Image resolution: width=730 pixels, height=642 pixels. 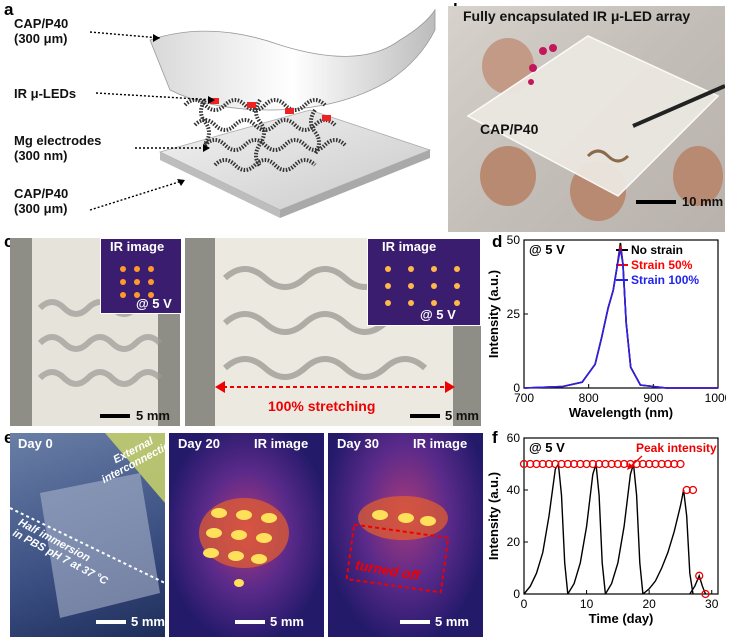 What do you see at coordinates (9, 241) in the screenshot?
I see `panel-c-letter: c` at bounding box center [9, 241].